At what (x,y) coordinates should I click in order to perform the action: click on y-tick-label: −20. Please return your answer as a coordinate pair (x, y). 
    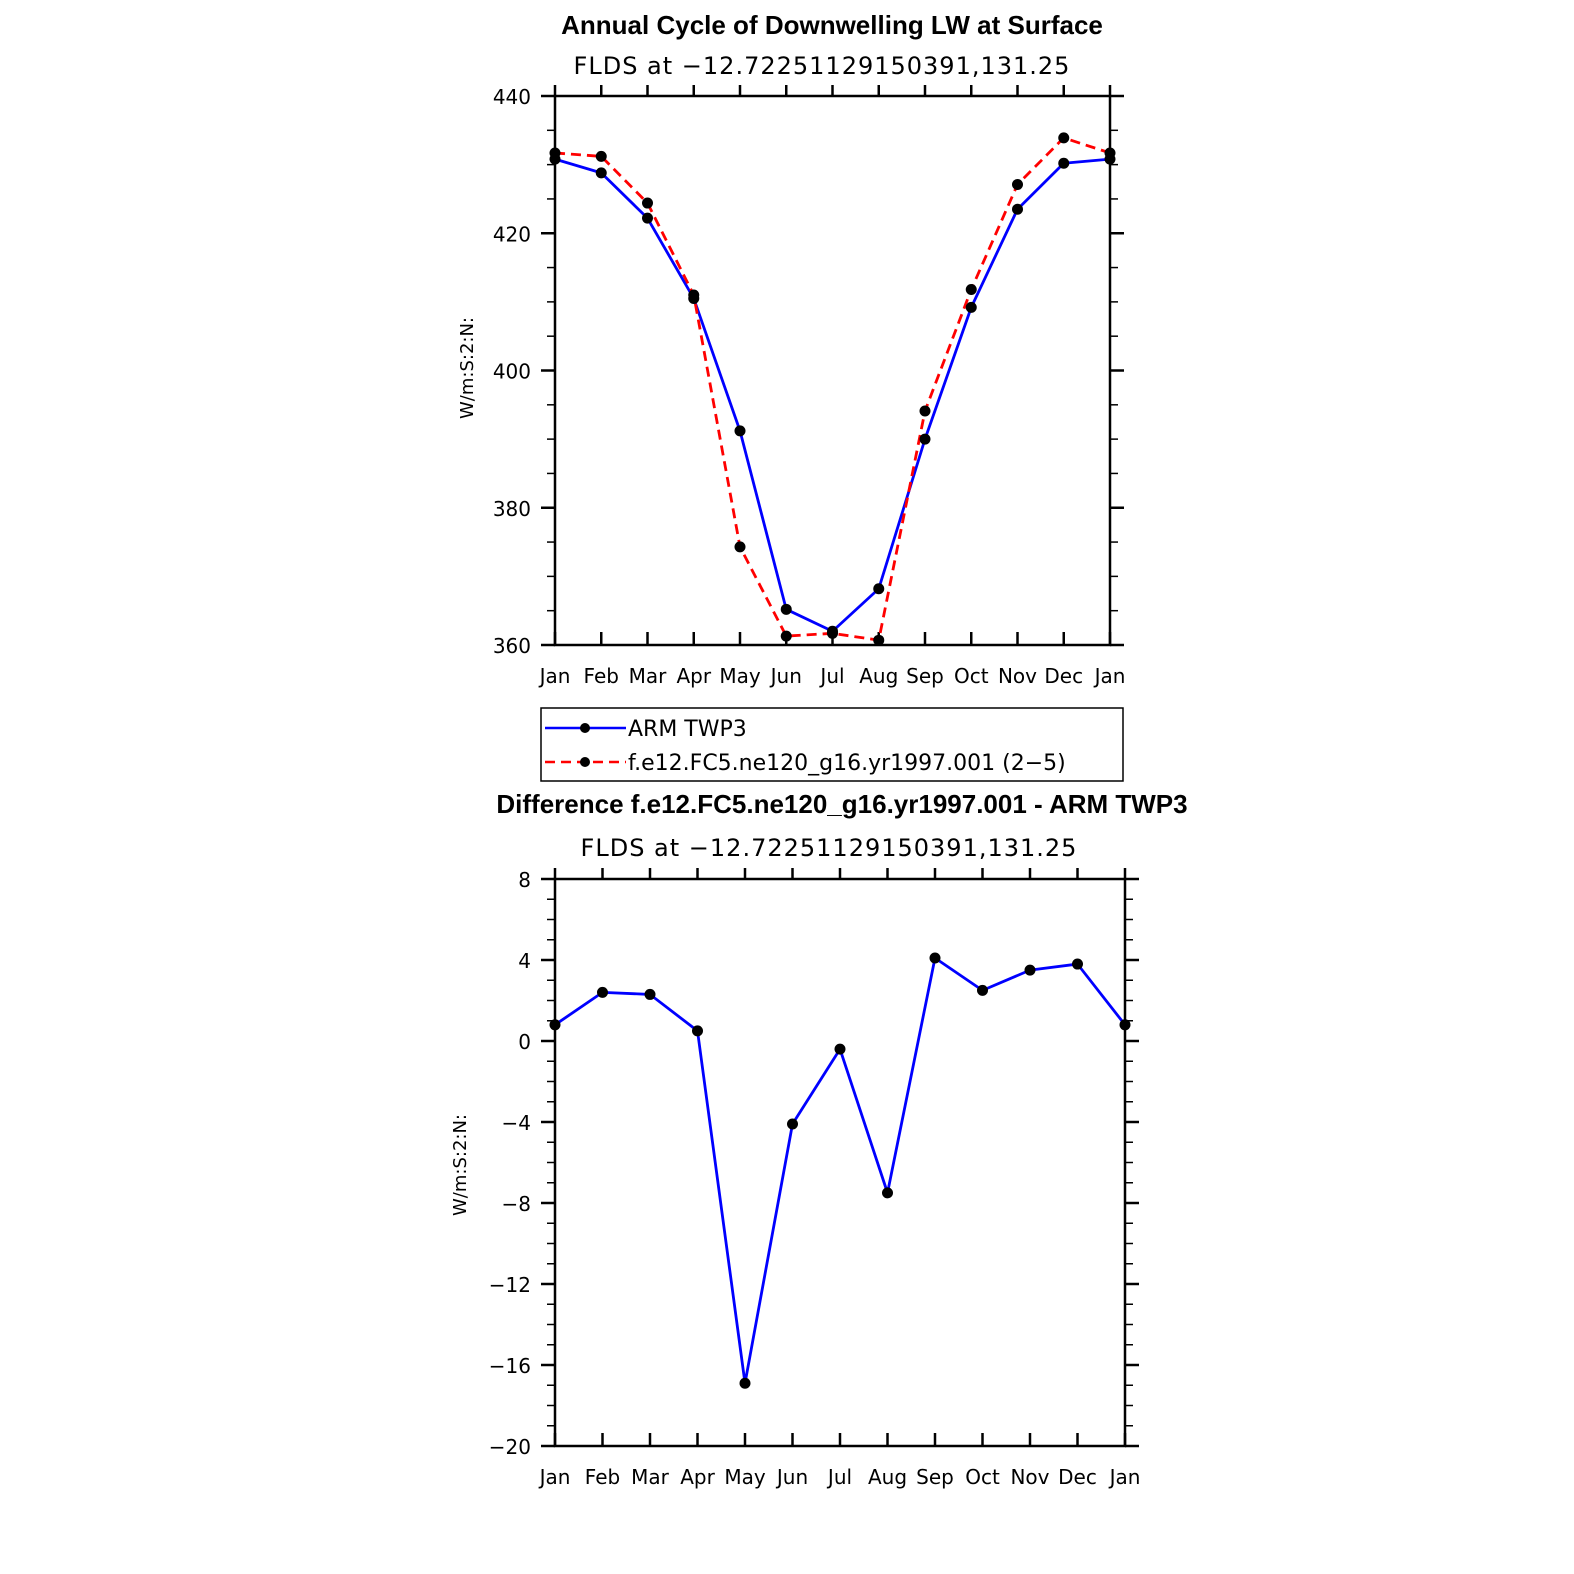
    Looking at the image, I should click on (510, 1447).